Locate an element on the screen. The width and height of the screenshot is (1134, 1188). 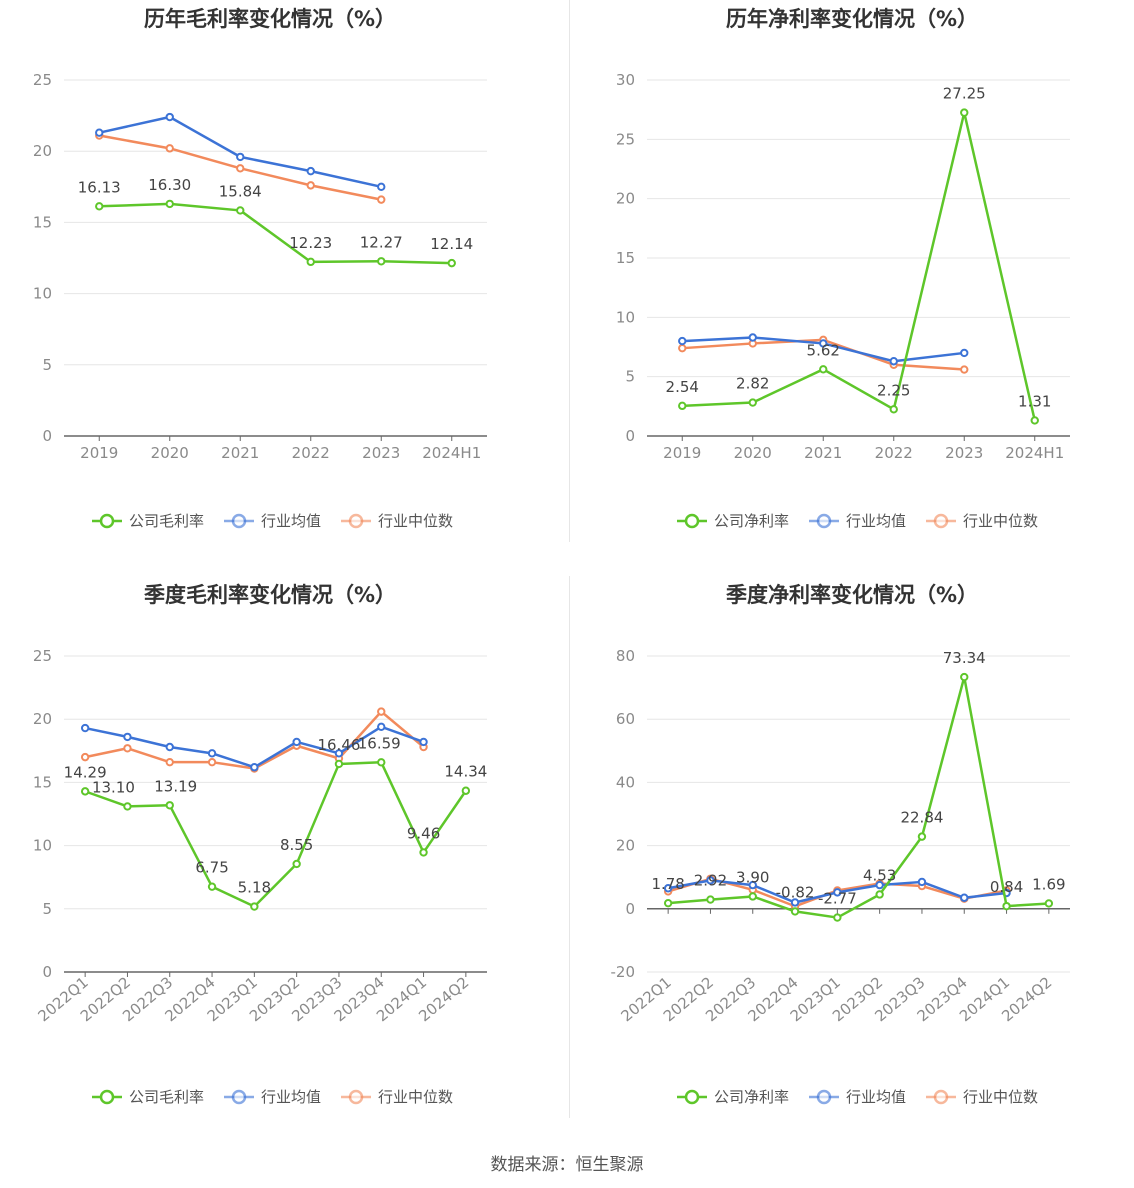
data-label: 1.78 is located at coordinates (667, 884).